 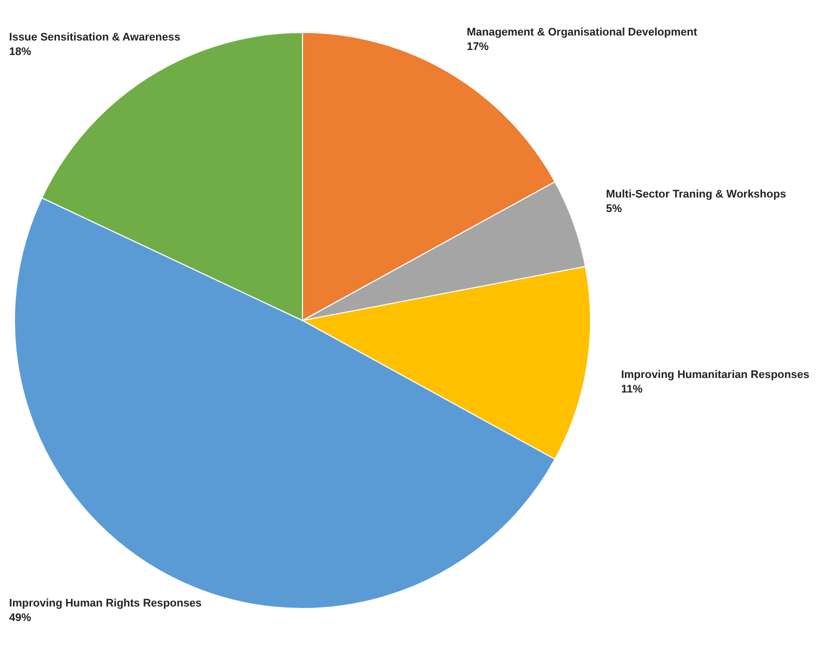 I want to click on data-label: 5%, so click(x=614, y=209).